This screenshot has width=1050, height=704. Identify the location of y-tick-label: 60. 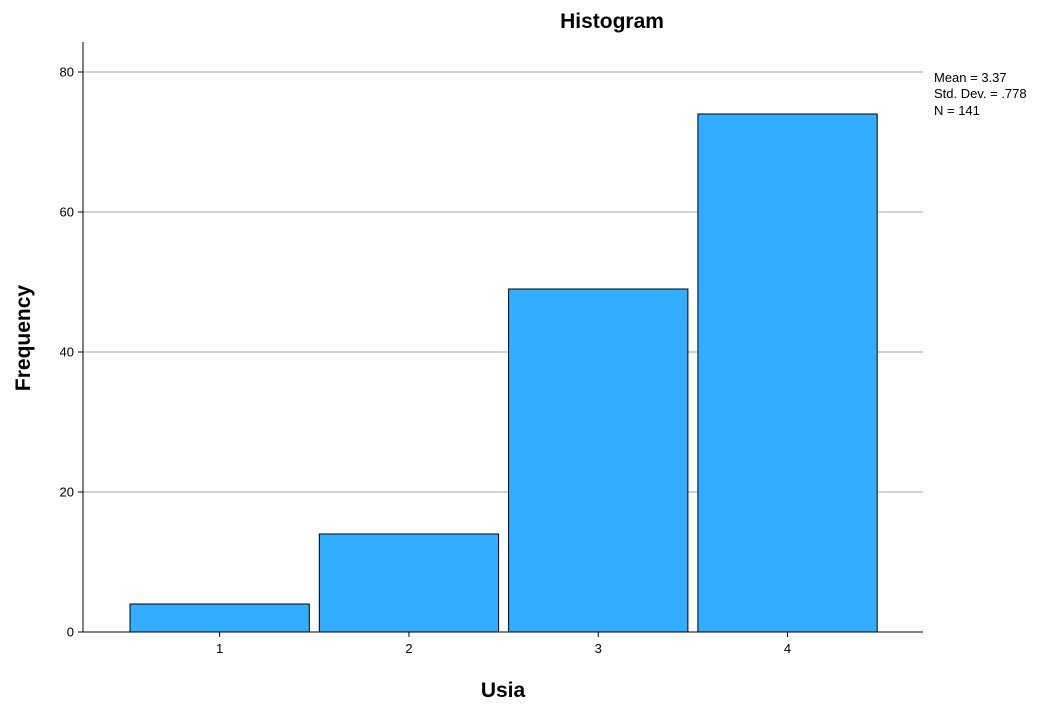
(67, 212).